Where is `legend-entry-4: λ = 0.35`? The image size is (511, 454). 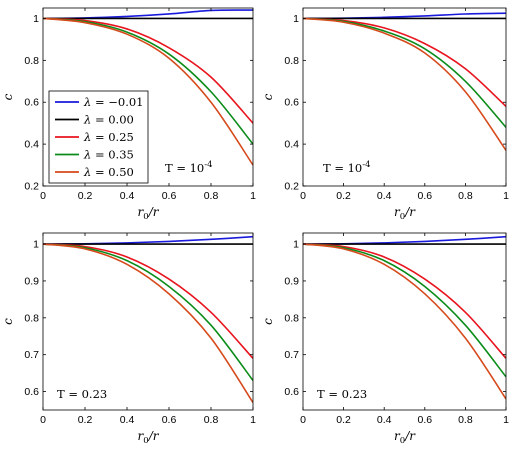
legend-entry-4: λ = 0.35 is located at coordinates (108, 155).